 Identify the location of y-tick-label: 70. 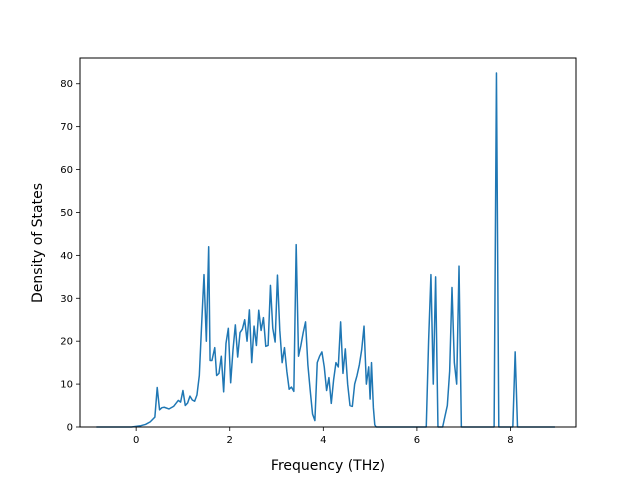
(66, 127).